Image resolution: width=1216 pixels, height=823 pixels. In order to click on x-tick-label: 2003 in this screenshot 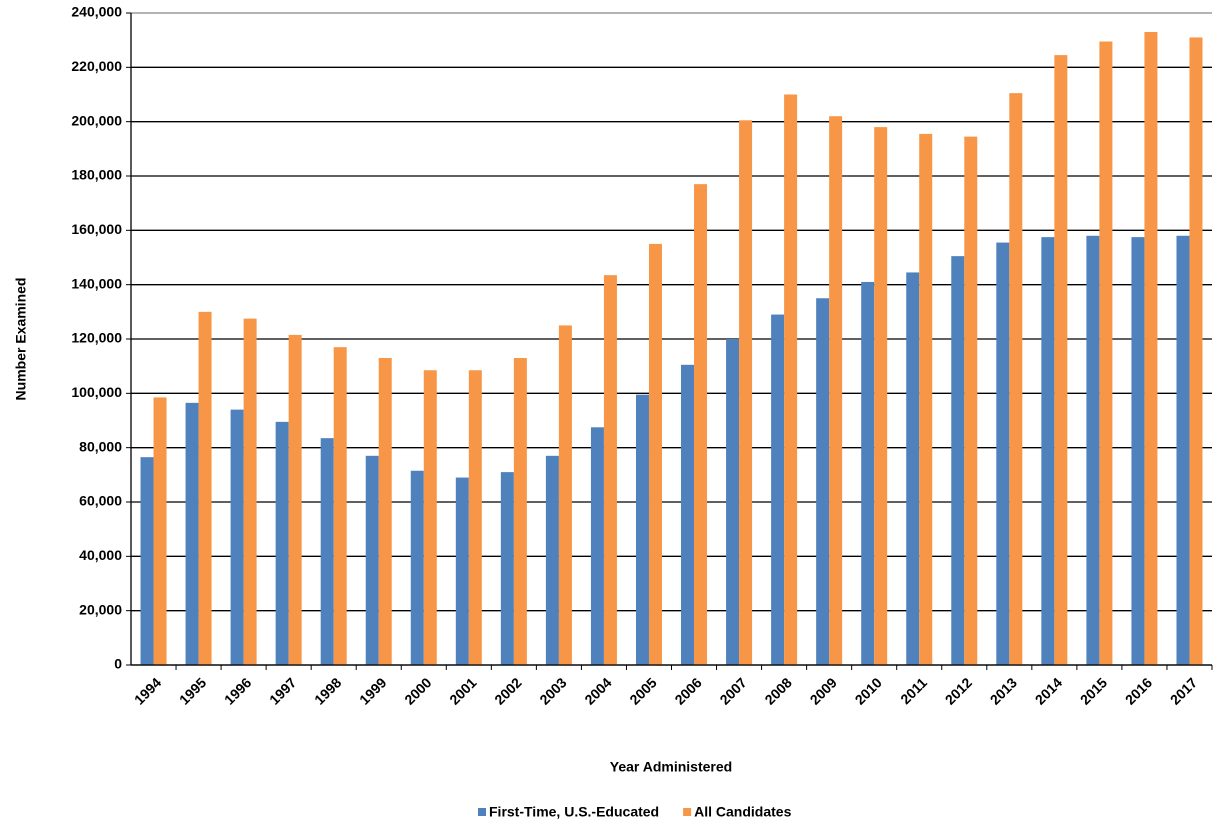, I will do `click(552, 690)`.